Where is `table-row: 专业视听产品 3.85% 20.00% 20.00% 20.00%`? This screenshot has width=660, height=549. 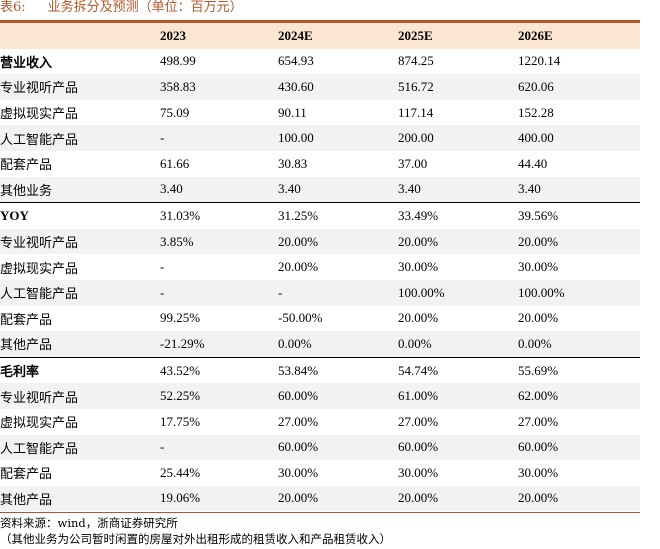
table-row: 专业视听产品 3.85% 20.00% 20.00% 20.00% is located at coordinates (320, 241).